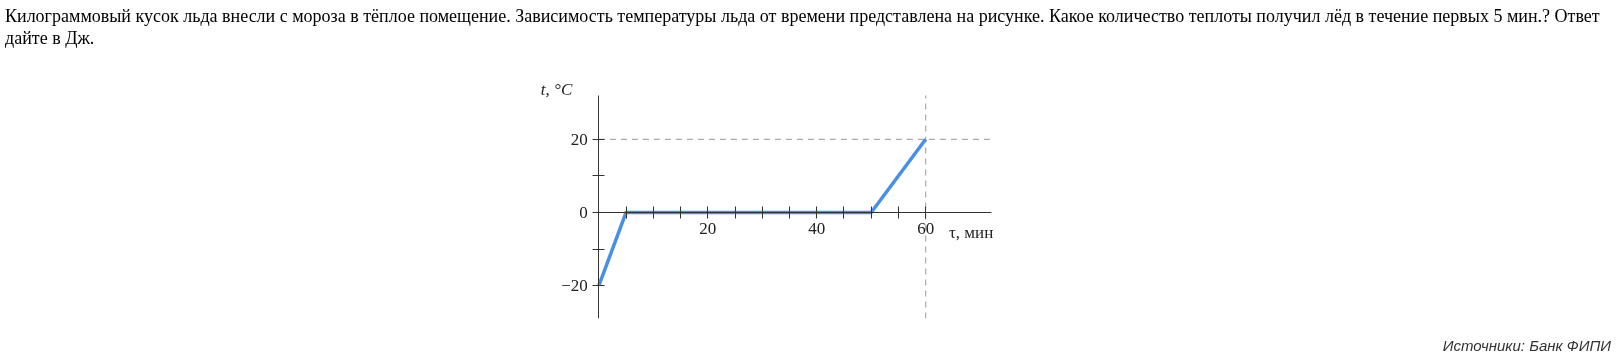  Describe the element at coordinates (708, 229) in the screenshot. I see `x-tick-label: 20` at that location.